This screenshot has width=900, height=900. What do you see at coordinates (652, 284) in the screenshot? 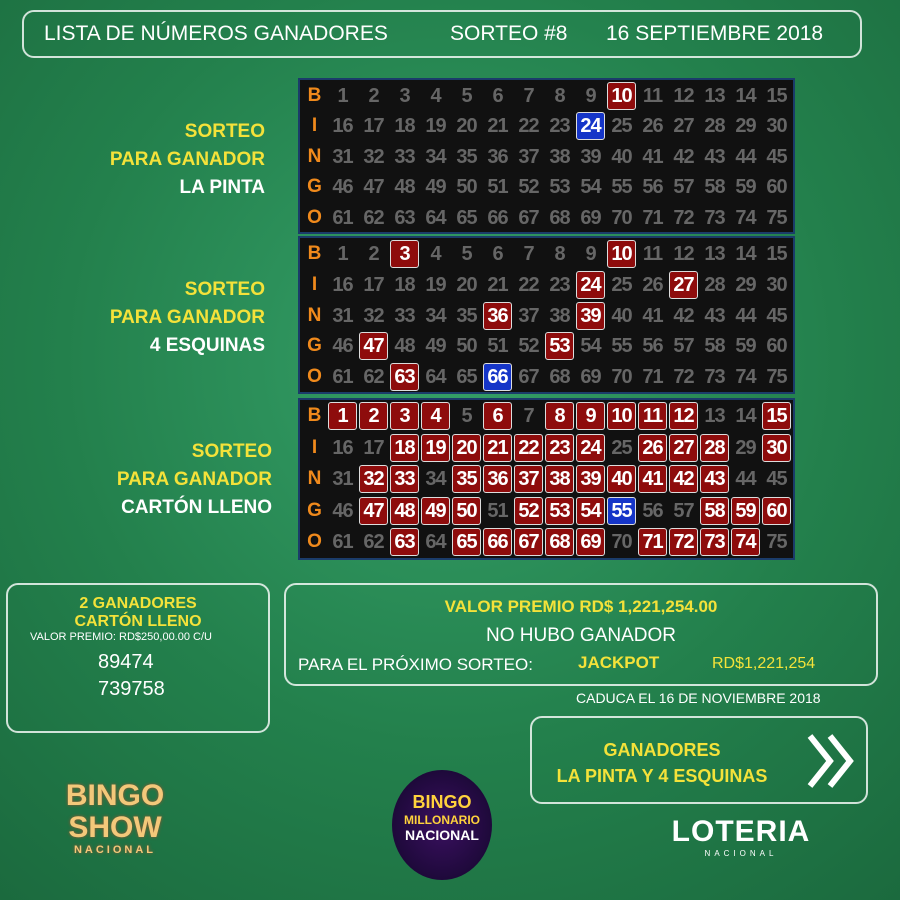
I see `bingo-number: 26` at bounding box center [652, 284].